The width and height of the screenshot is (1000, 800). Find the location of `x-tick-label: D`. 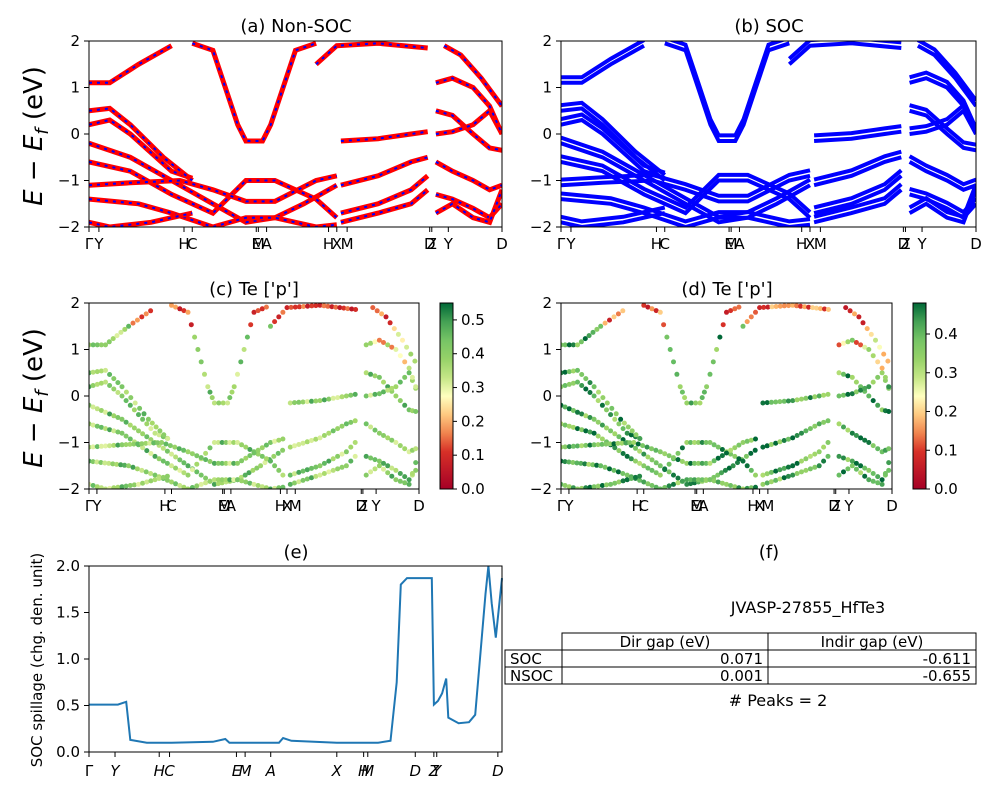

x-tick-label: D is located at coordinates (976, 244).